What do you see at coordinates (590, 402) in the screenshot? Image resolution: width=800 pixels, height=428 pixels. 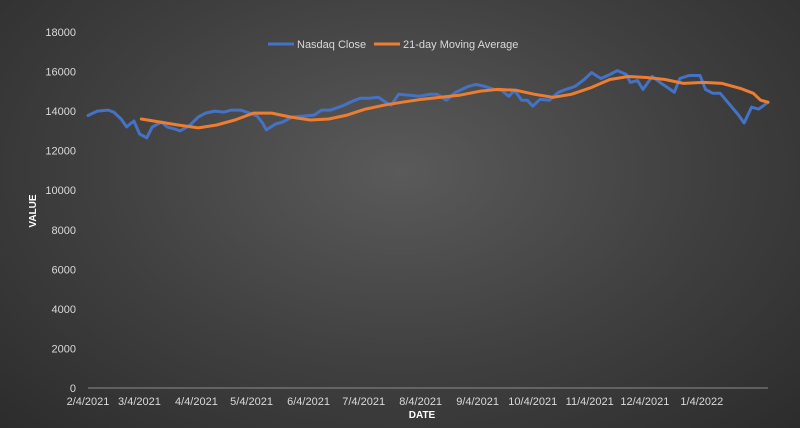 I see `x-tick-label: 11/4/2021` at bounding box center [590, 402].